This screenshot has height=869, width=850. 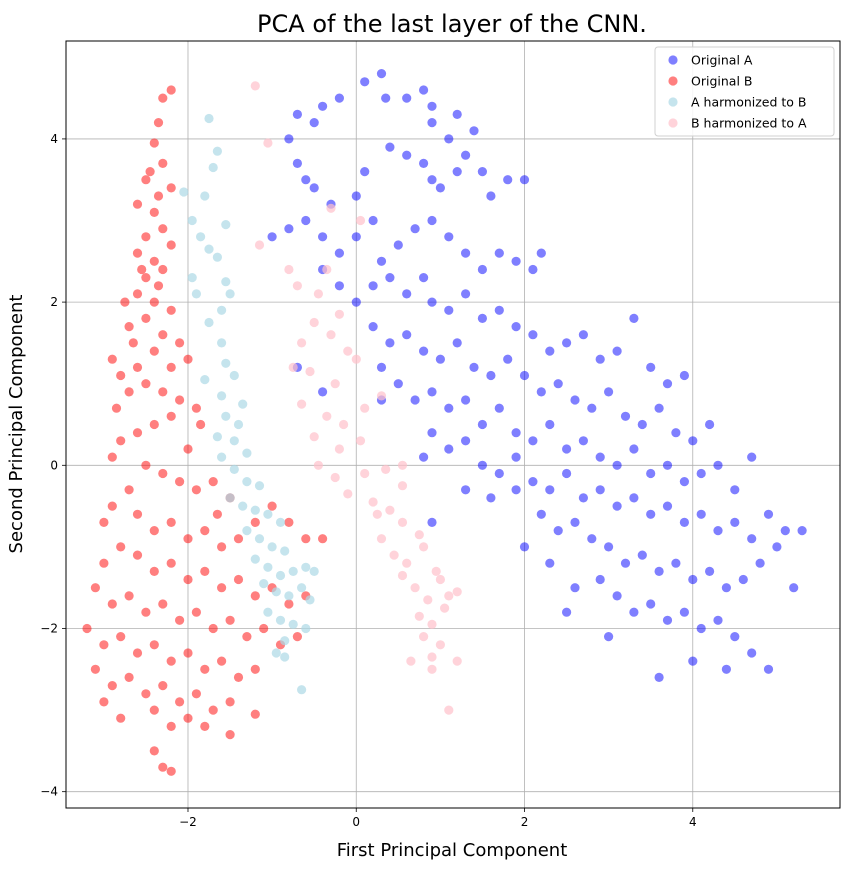 I want to click on chart-title: PCA of the last layer of the CNN., so click(x=452, y=24).